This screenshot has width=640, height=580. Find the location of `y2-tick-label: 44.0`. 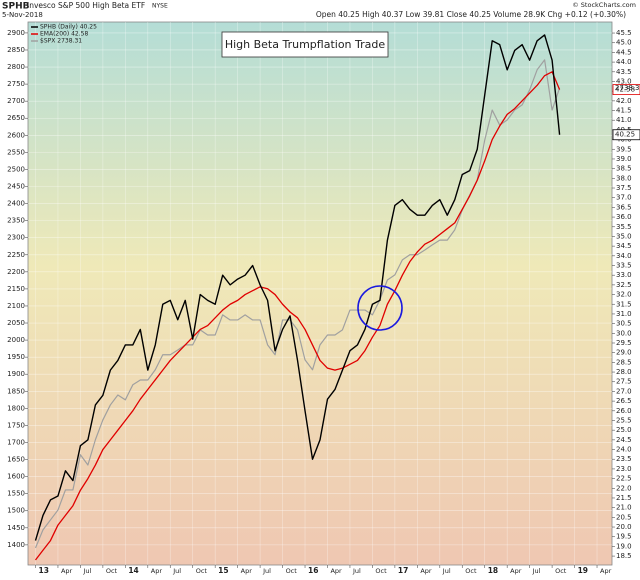

y2-tick-label: 44.0 is located at coordinates (624, 62).